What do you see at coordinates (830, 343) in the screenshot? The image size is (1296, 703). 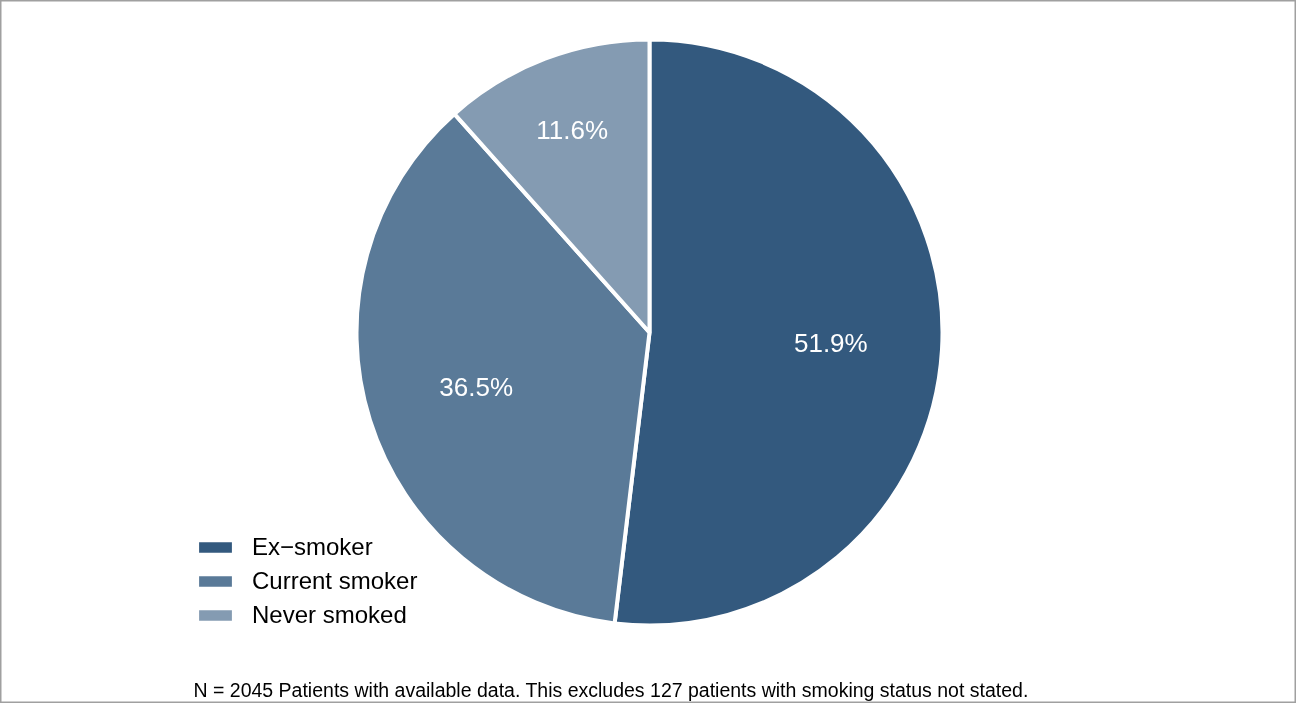 I see `data-label: 51.9%` at bounding box center [830, 343].